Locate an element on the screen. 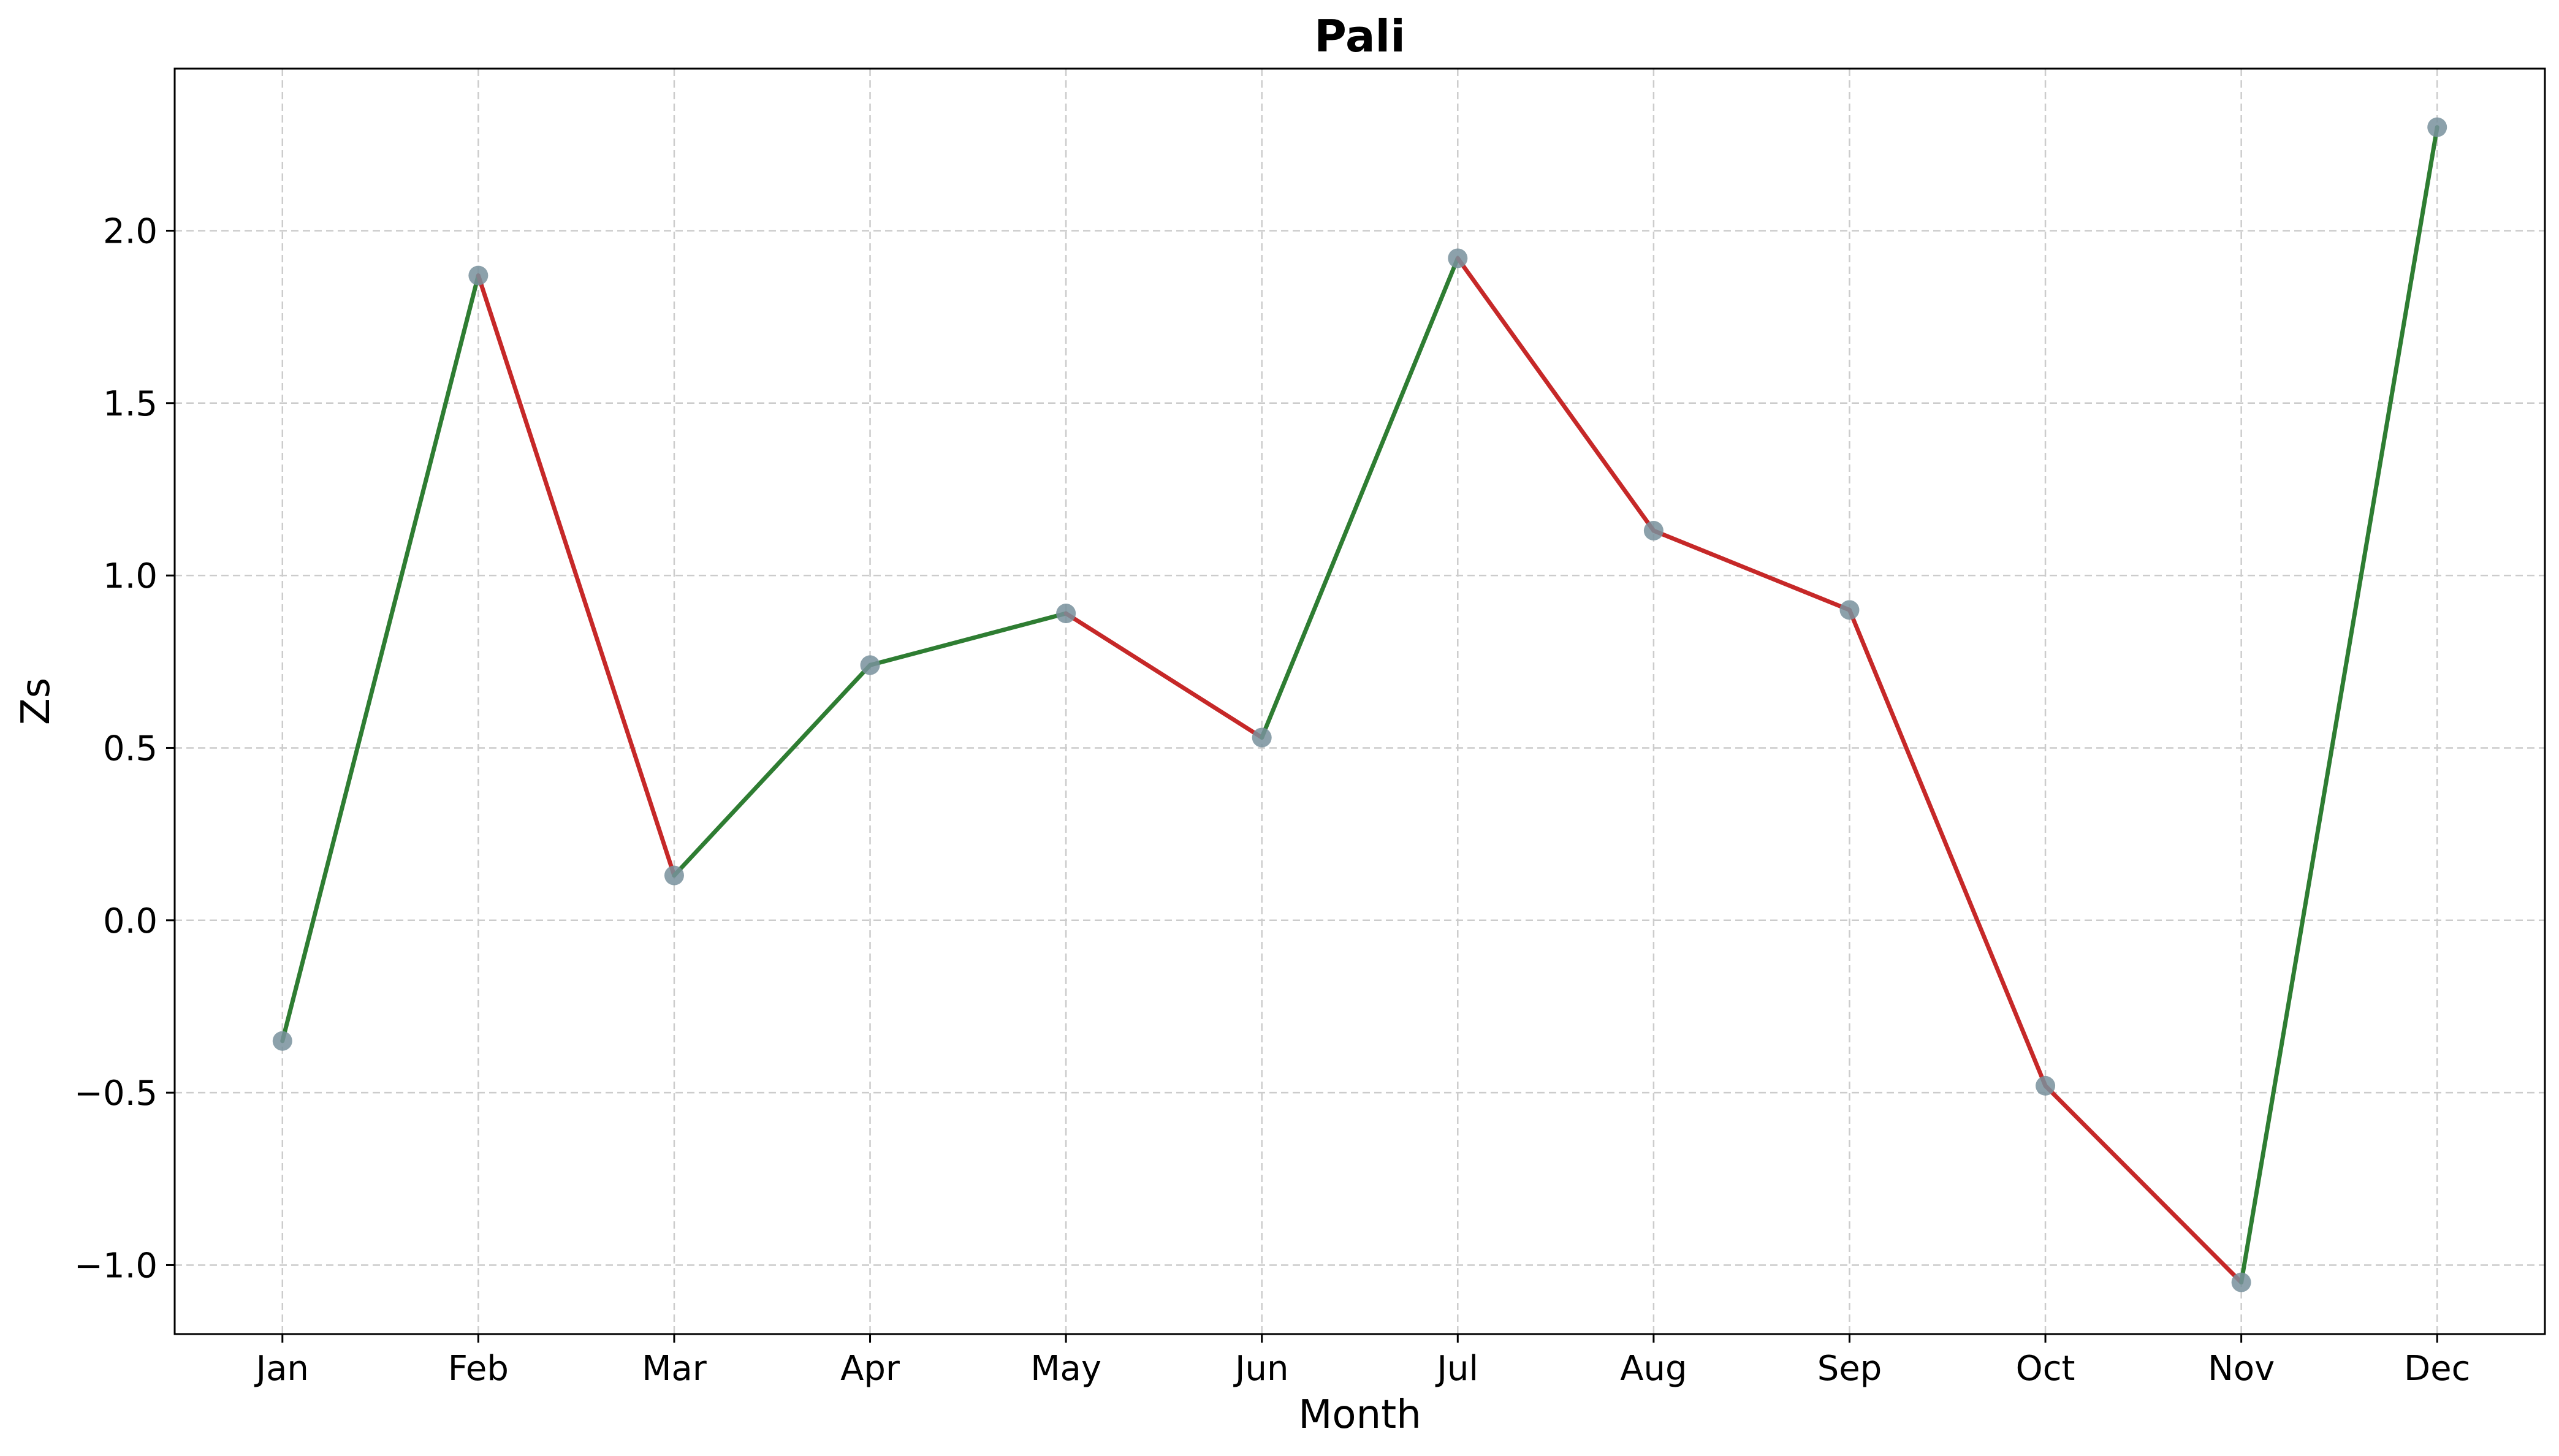  x-tick-label: Jul is located at coordinates (1457, 1369).